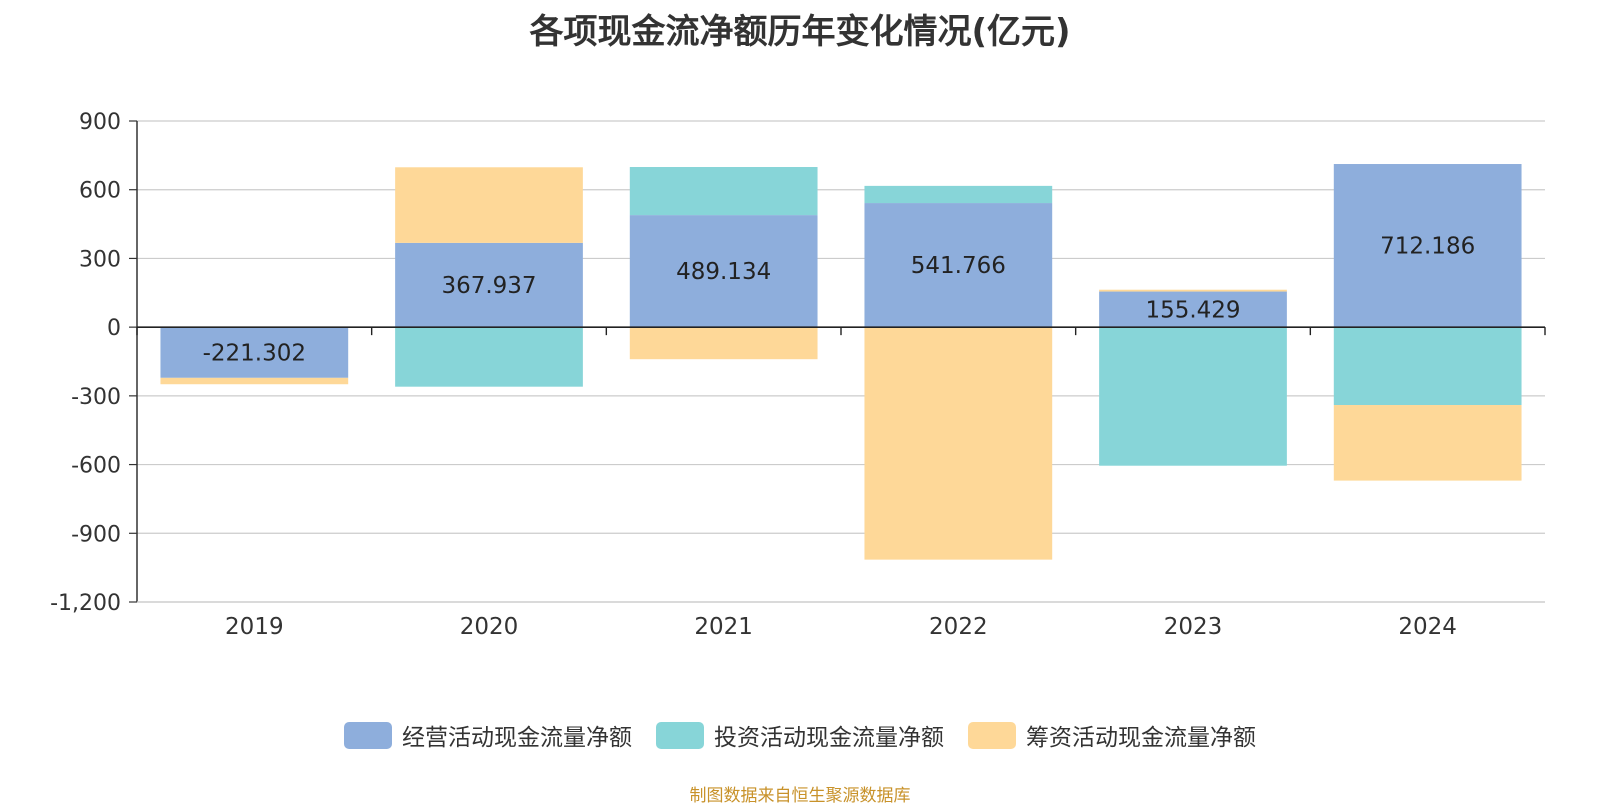 The image size is (1600, 806). I want to click on bar-series2-2021, so click(723, 343).